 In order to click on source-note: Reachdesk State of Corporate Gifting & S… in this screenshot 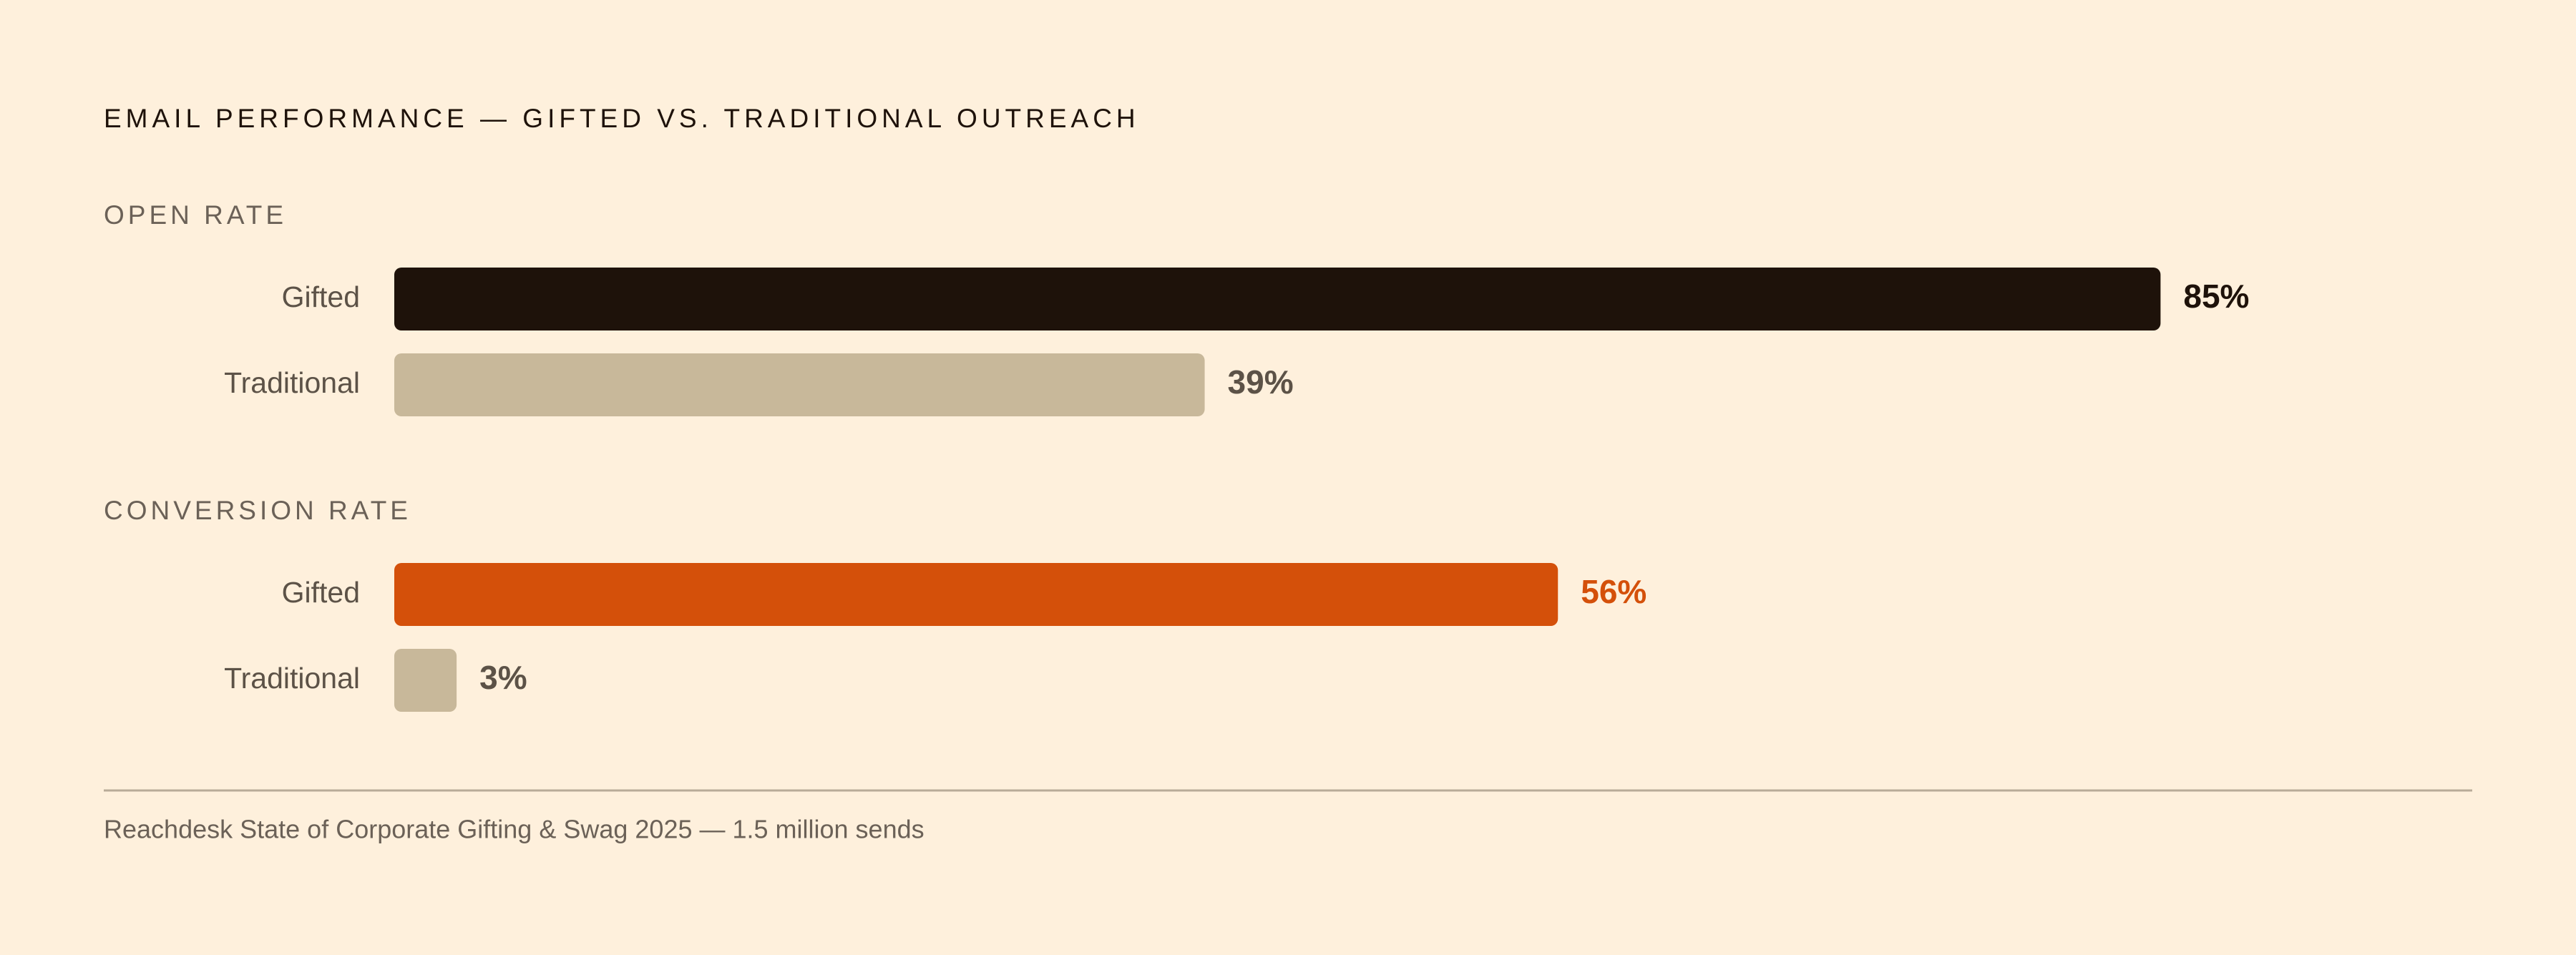, I will do `click(514, 829)`.